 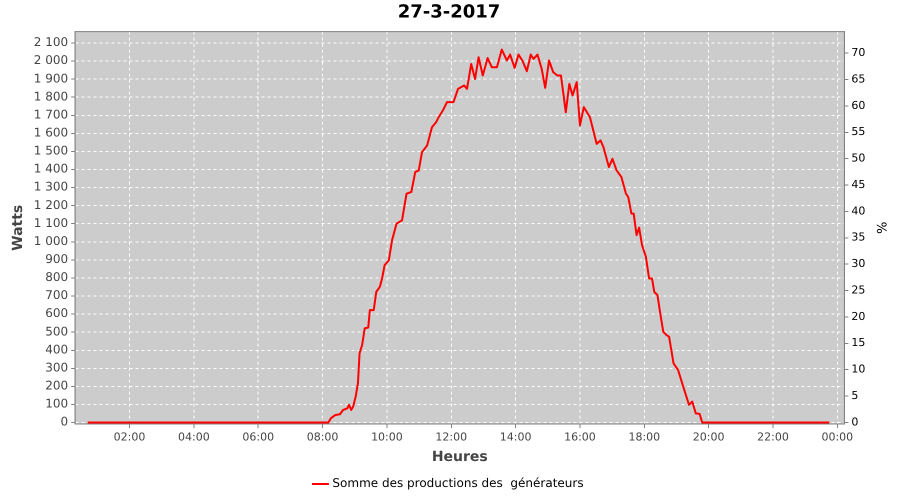 What do you see at coordinates (51, 151) in the screenshot?
I see `y-tick-label: 1 500` at bounding box center [51, 151].